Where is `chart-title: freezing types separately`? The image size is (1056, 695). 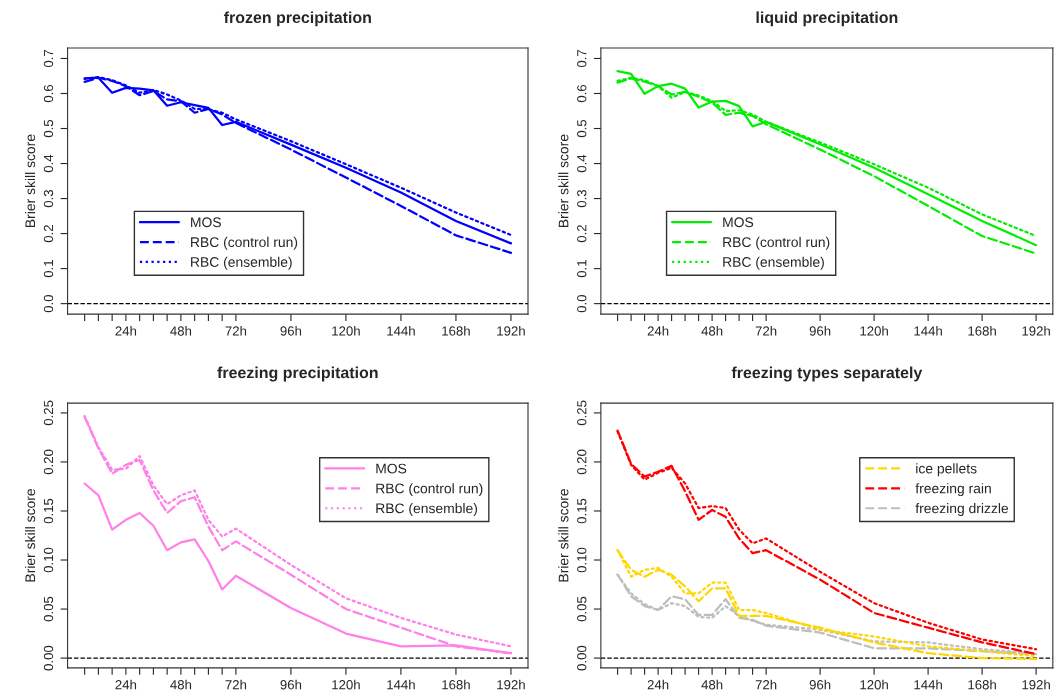 chart-title: freezing types separately is located at coordinates (827, 374).